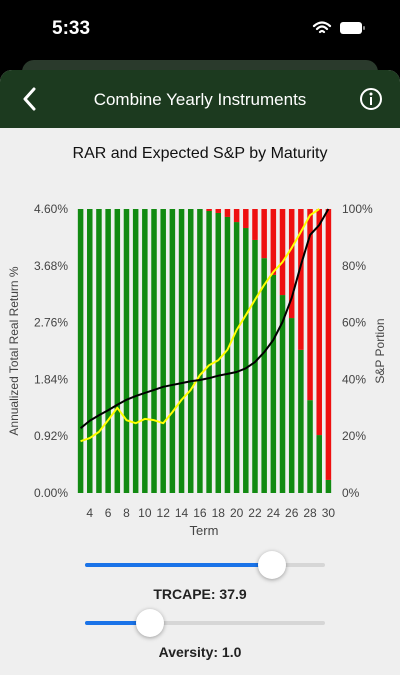  What do you see at coordinates (371, 99) in the screenshot?
I see `info-button` at bounding box center [371, 99].